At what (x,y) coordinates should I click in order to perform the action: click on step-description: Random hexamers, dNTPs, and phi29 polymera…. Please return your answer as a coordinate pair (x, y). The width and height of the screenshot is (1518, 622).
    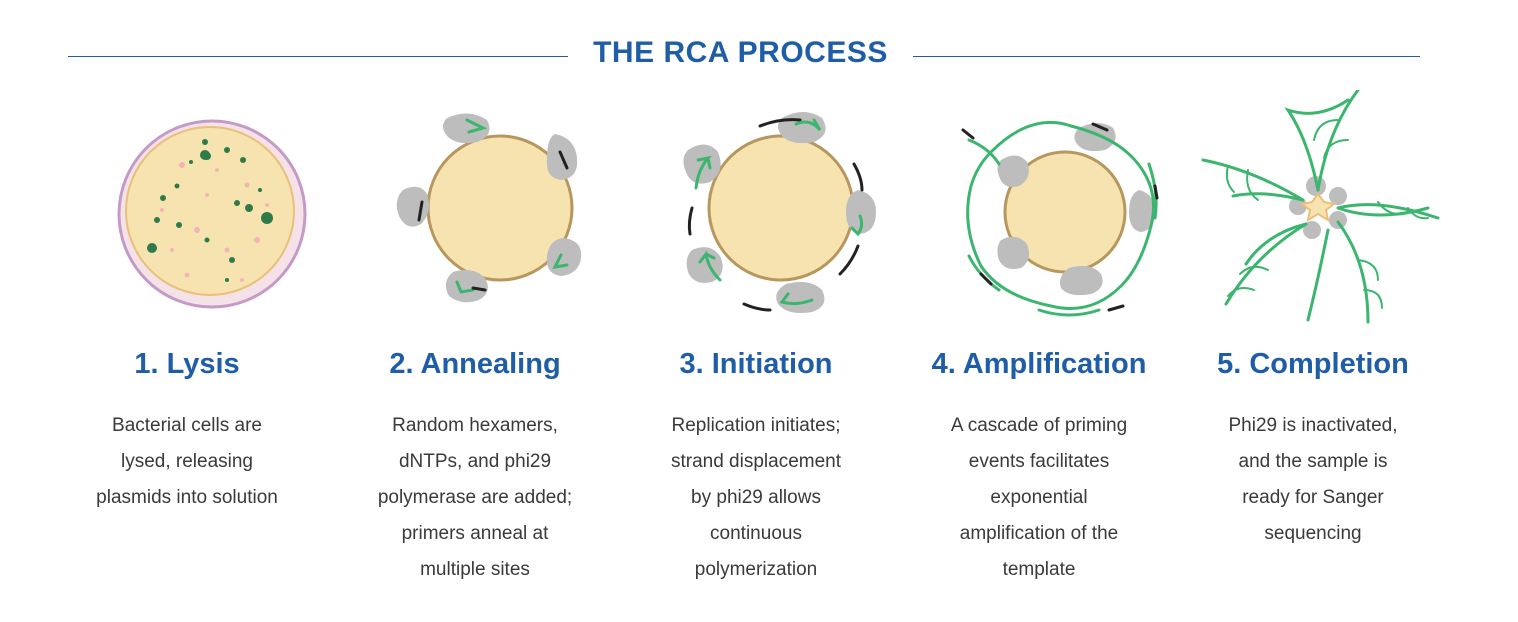
    Looking at the image, I should click on (475, 497).